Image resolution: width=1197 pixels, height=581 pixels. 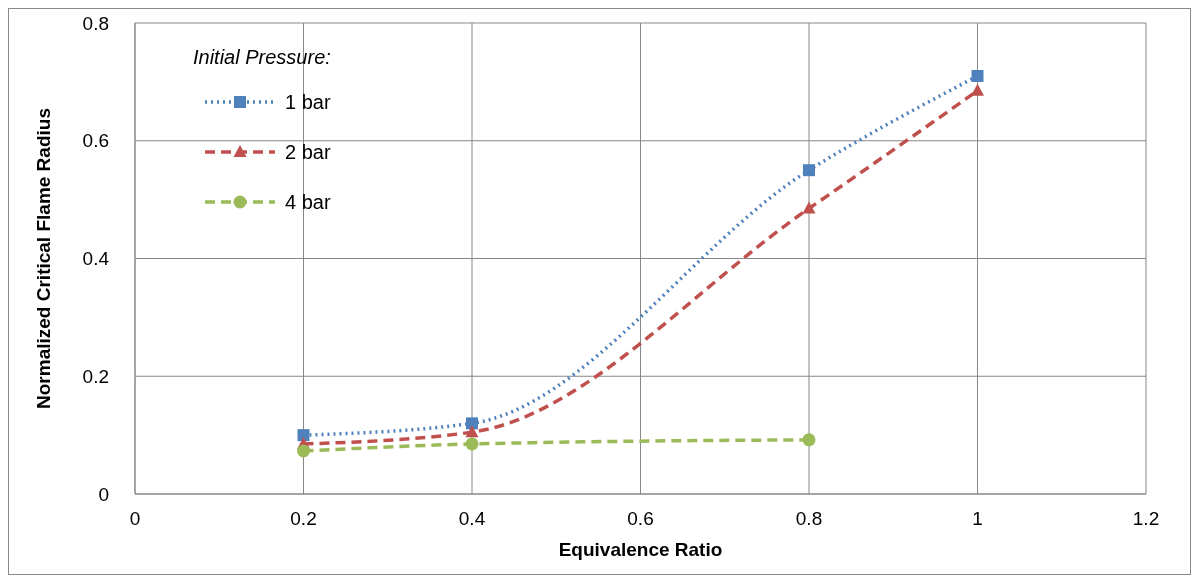 I want to click on legend-label: 2 bar, so click(x=308, y=152).